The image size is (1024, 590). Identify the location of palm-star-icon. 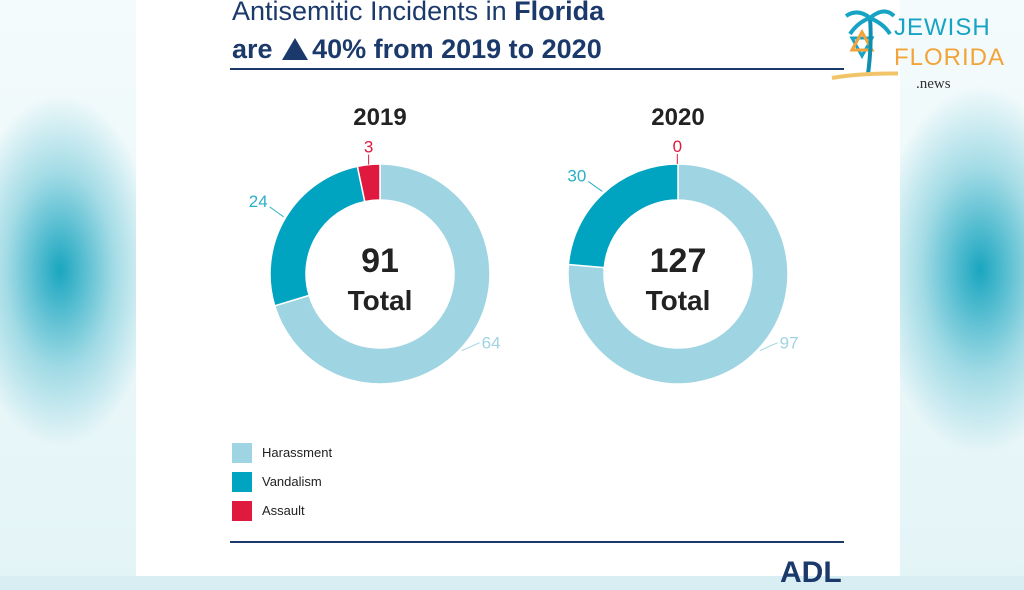
(919, 45).